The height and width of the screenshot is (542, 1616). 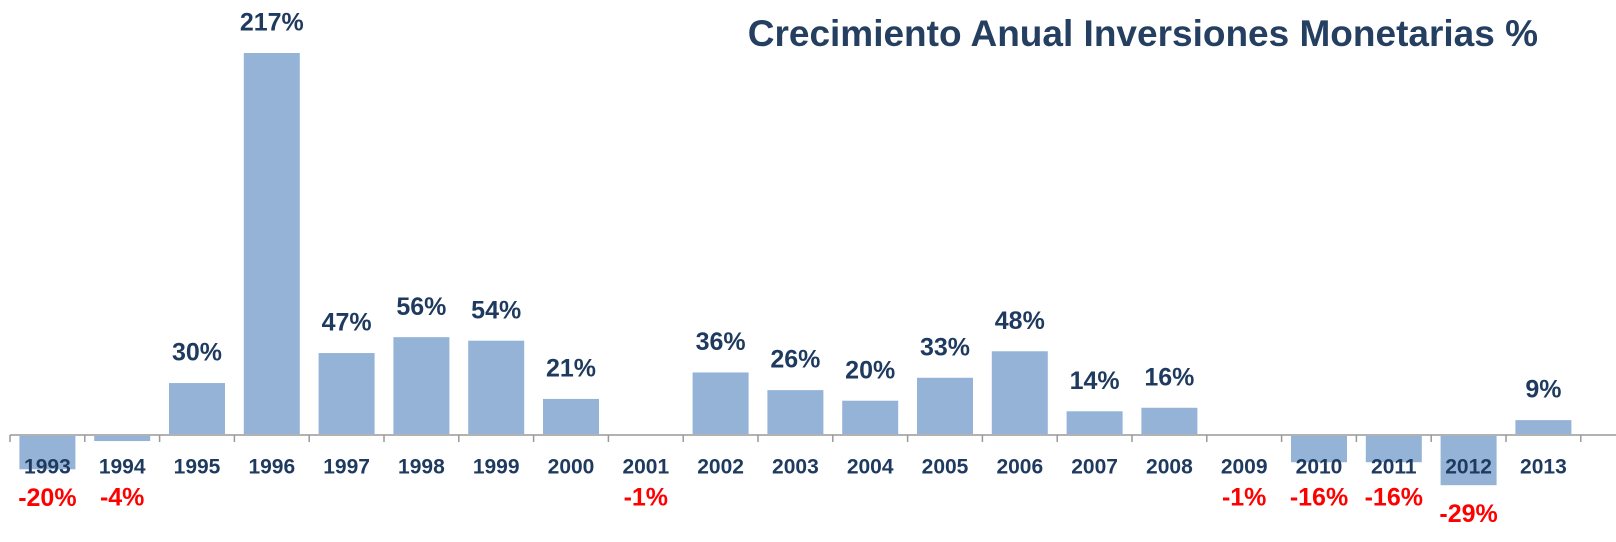 What do you see at coordinates (945, 347) in the screenshot?
I see `data-label: 33%` at bounding box center [945, 347].